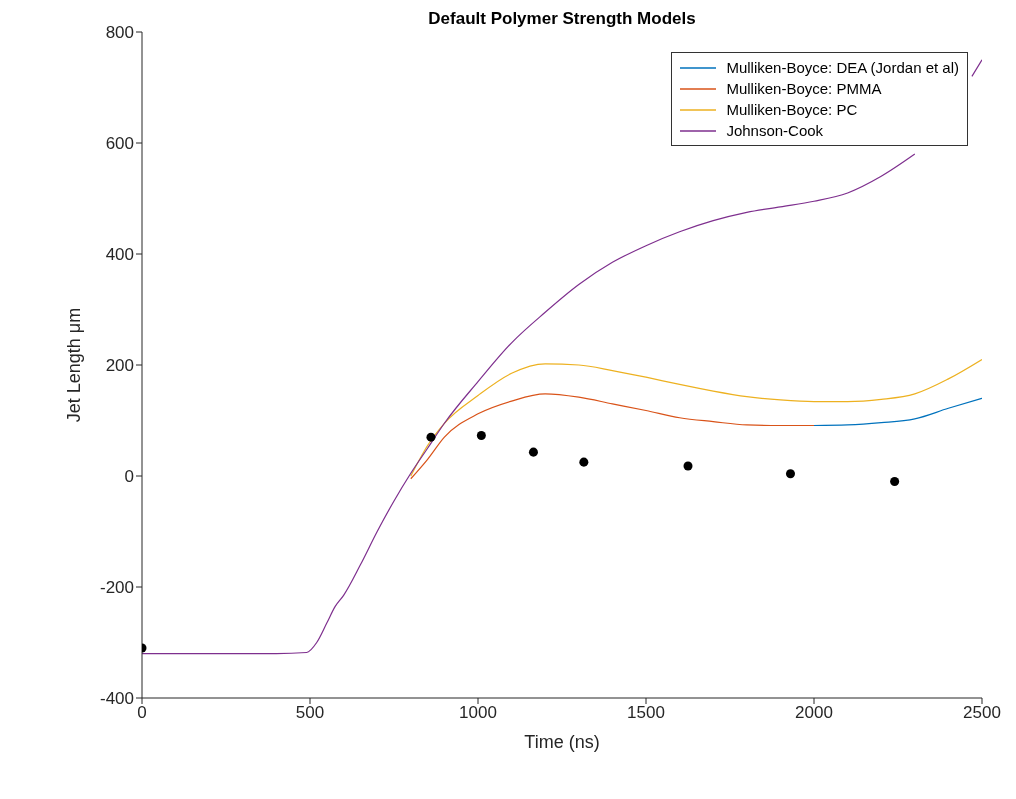 This screenshot has height=799, width=1016. What do you see at coordinates (562, 742) in the screenshot?
I see `x-axis-title: Time (ns)` at bounding box center [562, 742].